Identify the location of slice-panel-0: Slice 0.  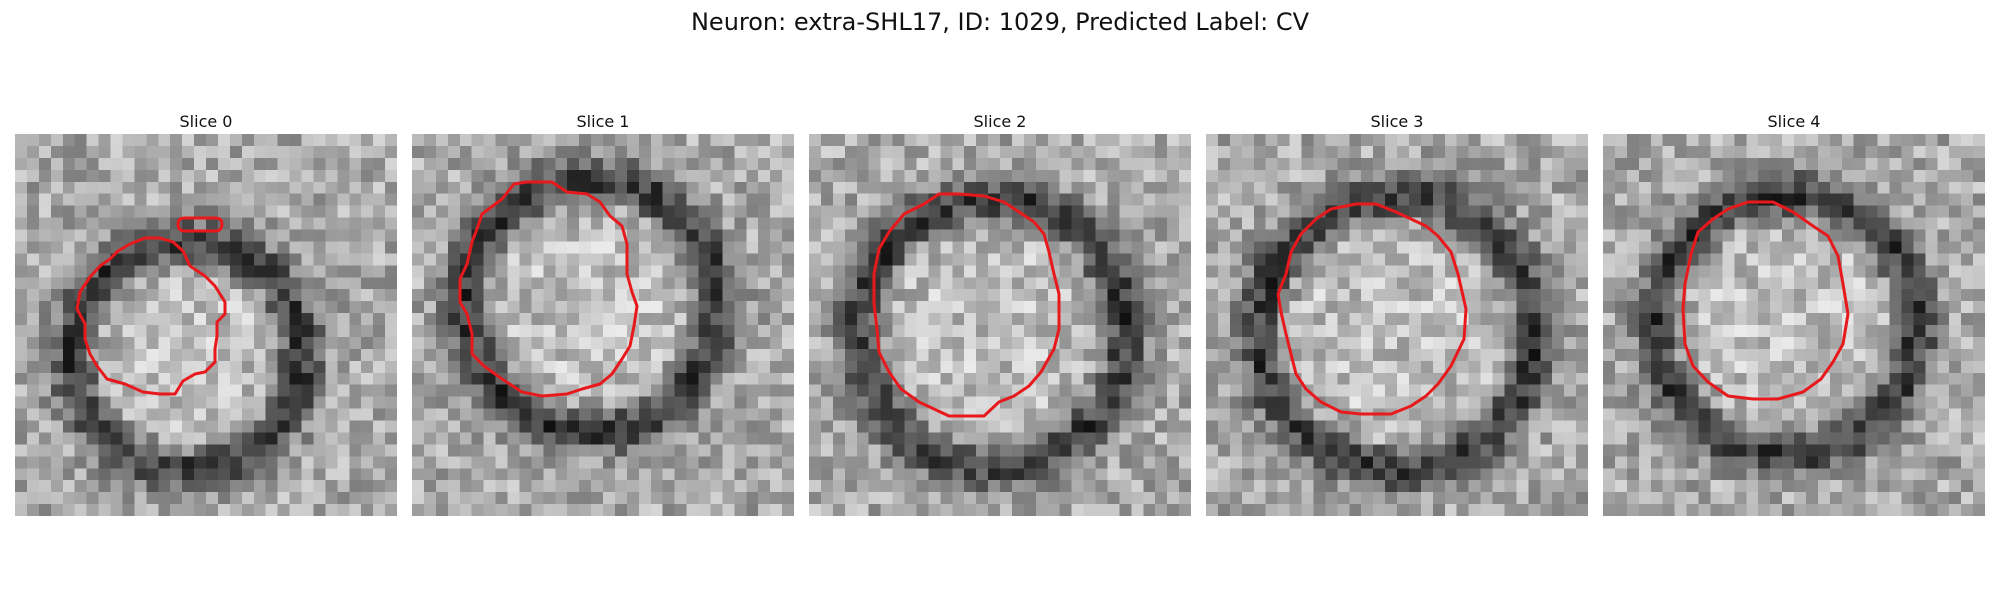
(206, 313).